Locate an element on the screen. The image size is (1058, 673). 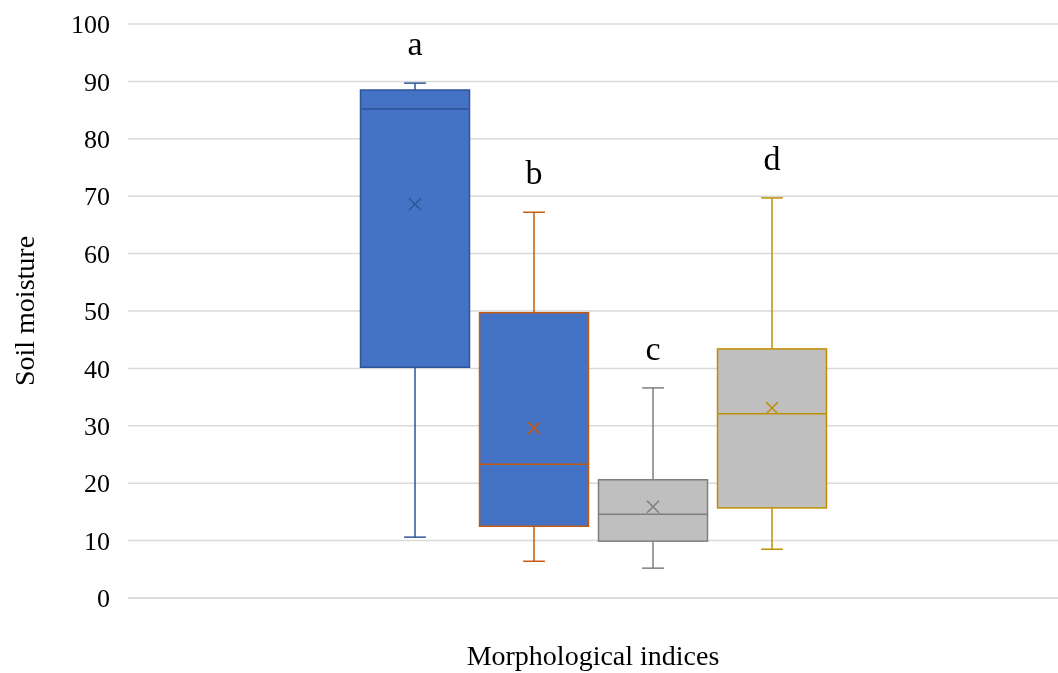
annotation: d is located at coordinates (772, 158).